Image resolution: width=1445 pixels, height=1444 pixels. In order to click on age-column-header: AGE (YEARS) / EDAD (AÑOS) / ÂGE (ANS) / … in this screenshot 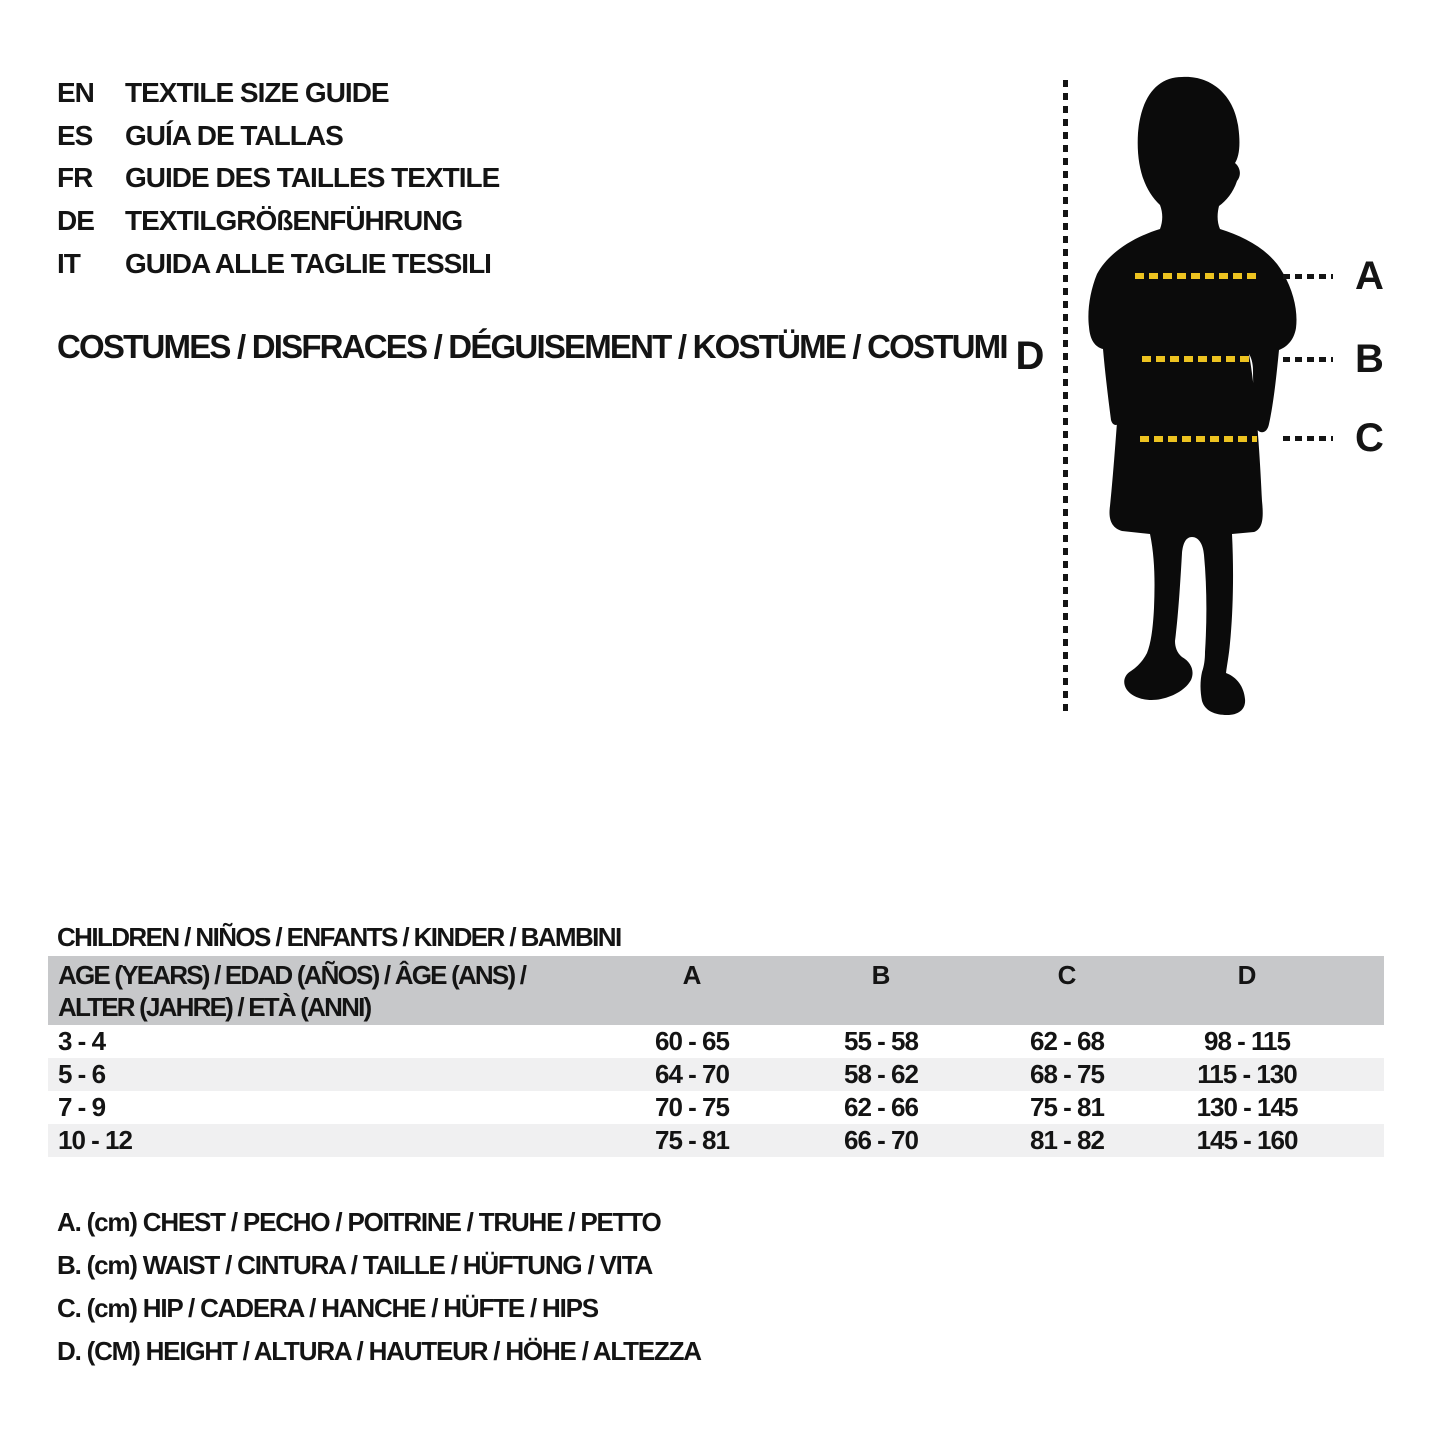, I will do `click(322, 992)`.